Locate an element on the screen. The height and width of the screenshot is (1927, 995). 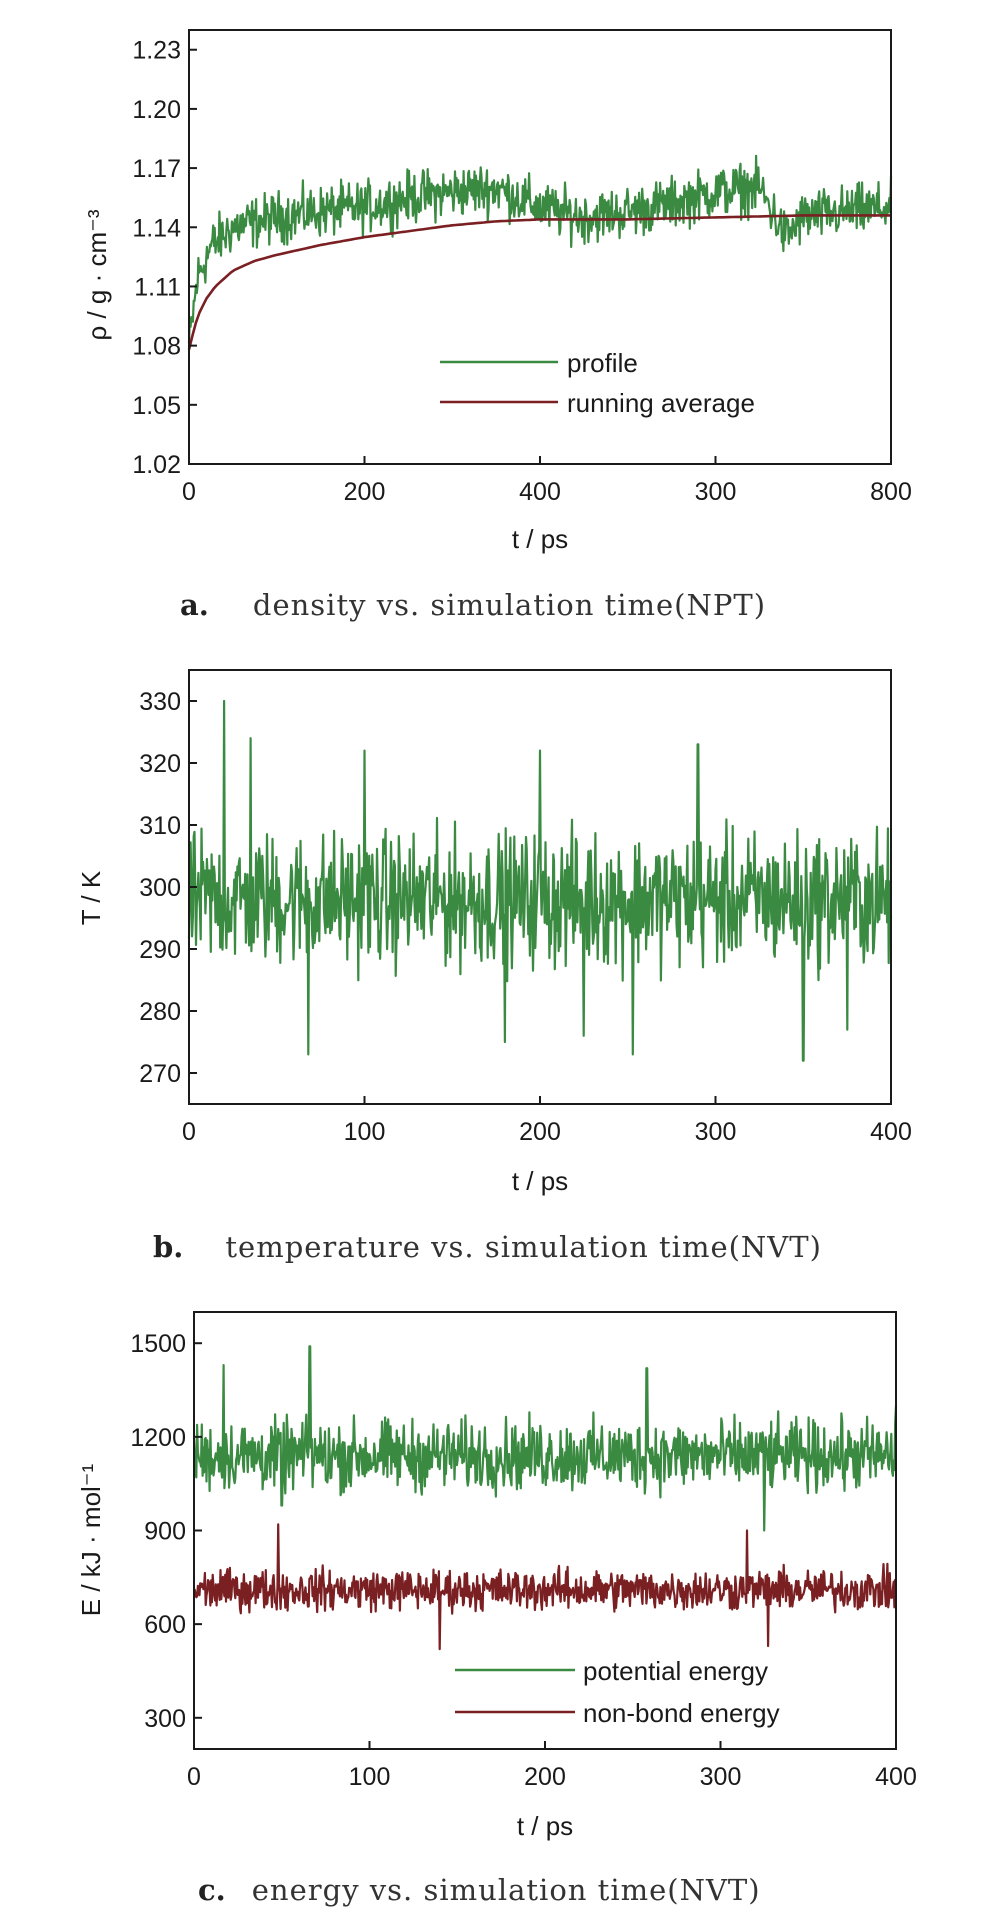
density-x-tick-label: 200 is located at coordinates (365, 492).